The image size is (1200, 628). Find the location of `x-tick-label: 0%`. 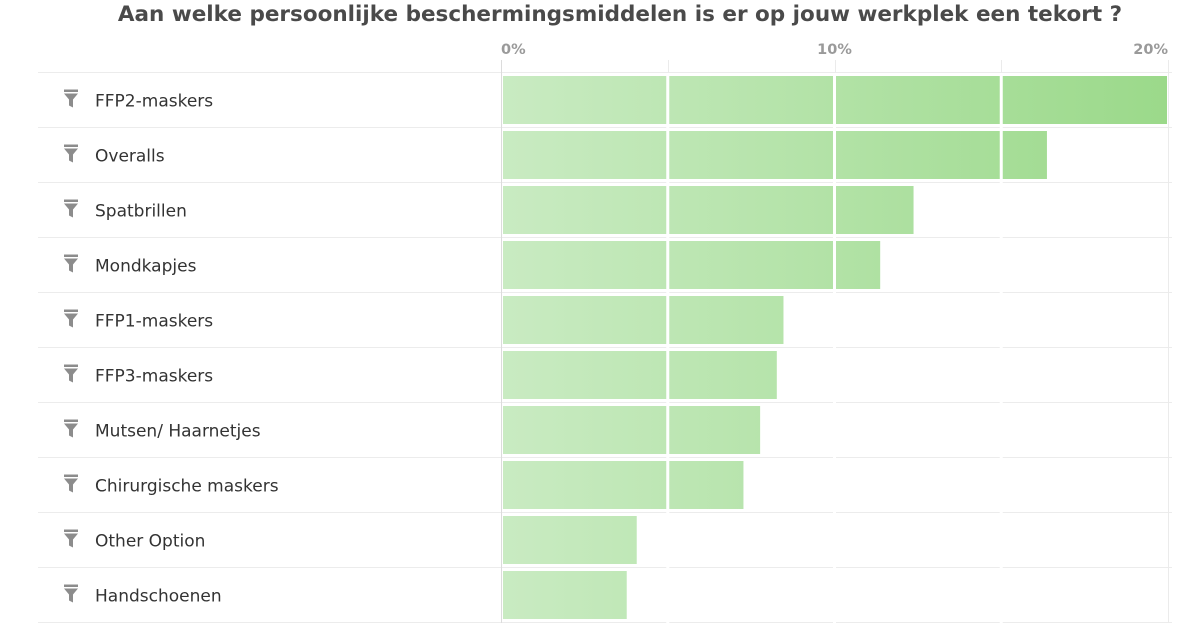

x-tick-label: 0% is located at coordinates (513, 50).